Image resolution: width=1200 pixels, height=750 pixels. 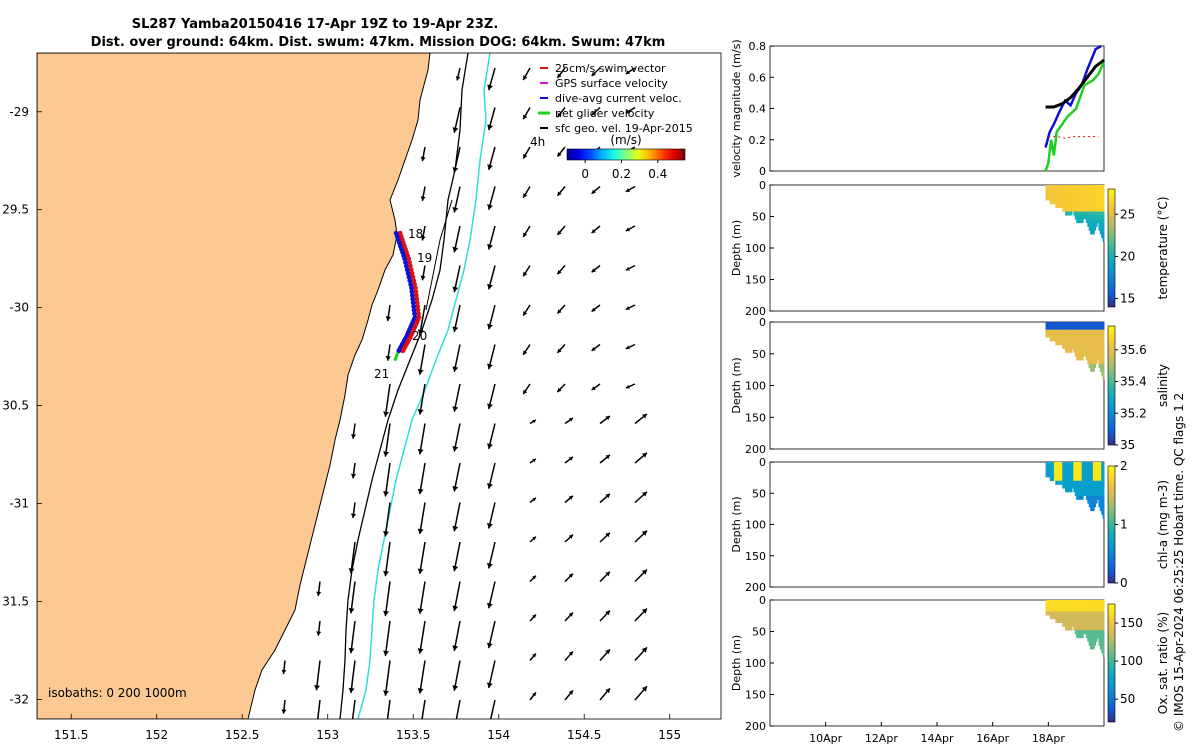 What do you see at coordinates (409, 259) in the screenshot?
I see `swim-vector` at bounding box center [409, 259].